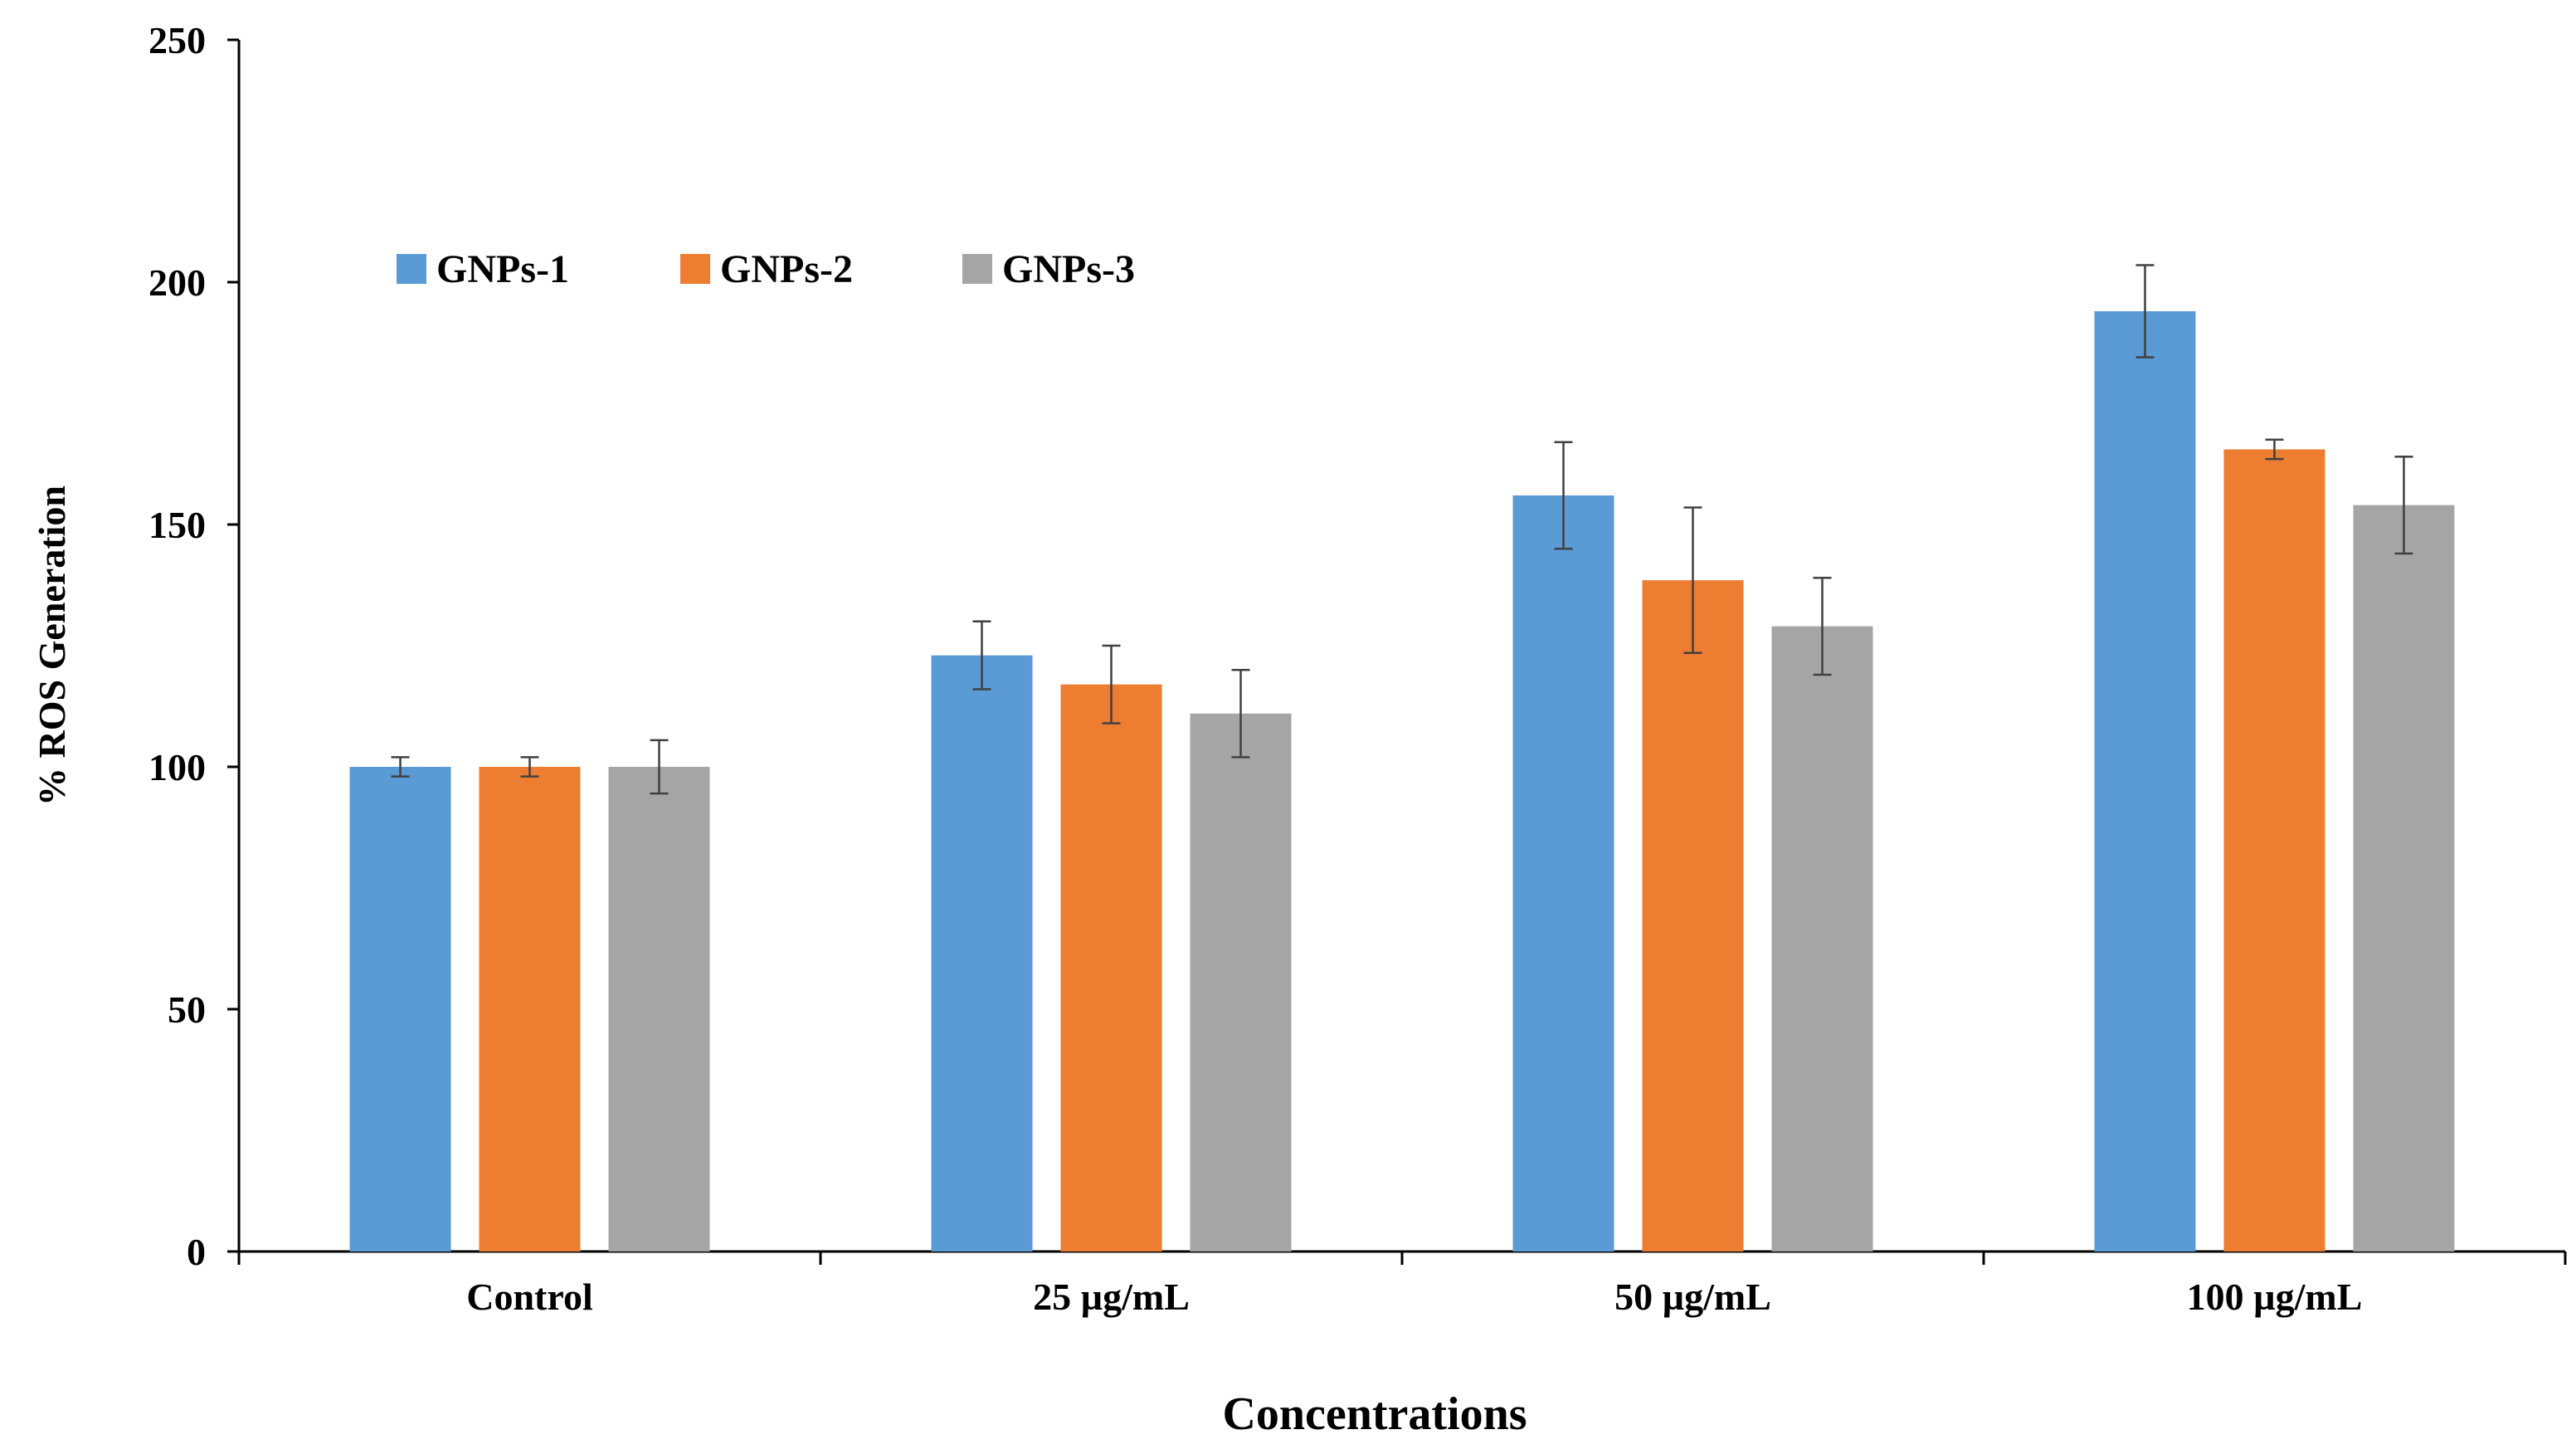  I want to click on x-tick-label: 50 µg/mL, so click(1692, 1297).